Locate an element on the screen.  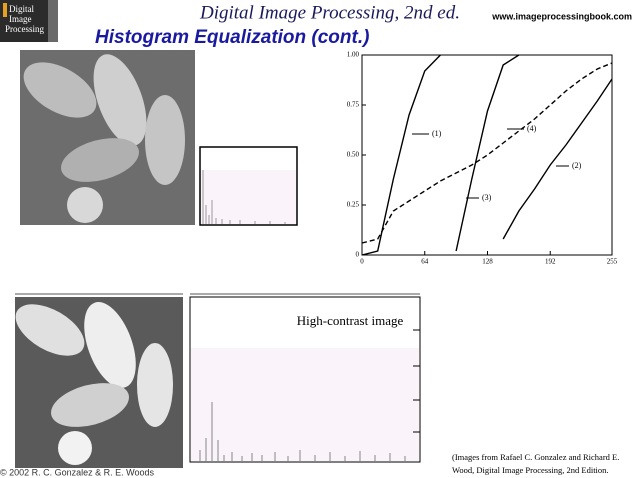
y-tick-label: 0.75 is located at coordinates (353, 105).